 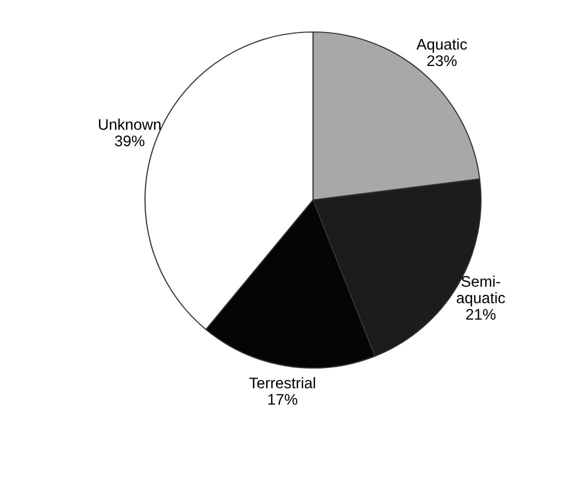 What do you see at coordinates (283, 399) in the screenshot?
I see `data-label: 17%` at bounding box center [283, 399].